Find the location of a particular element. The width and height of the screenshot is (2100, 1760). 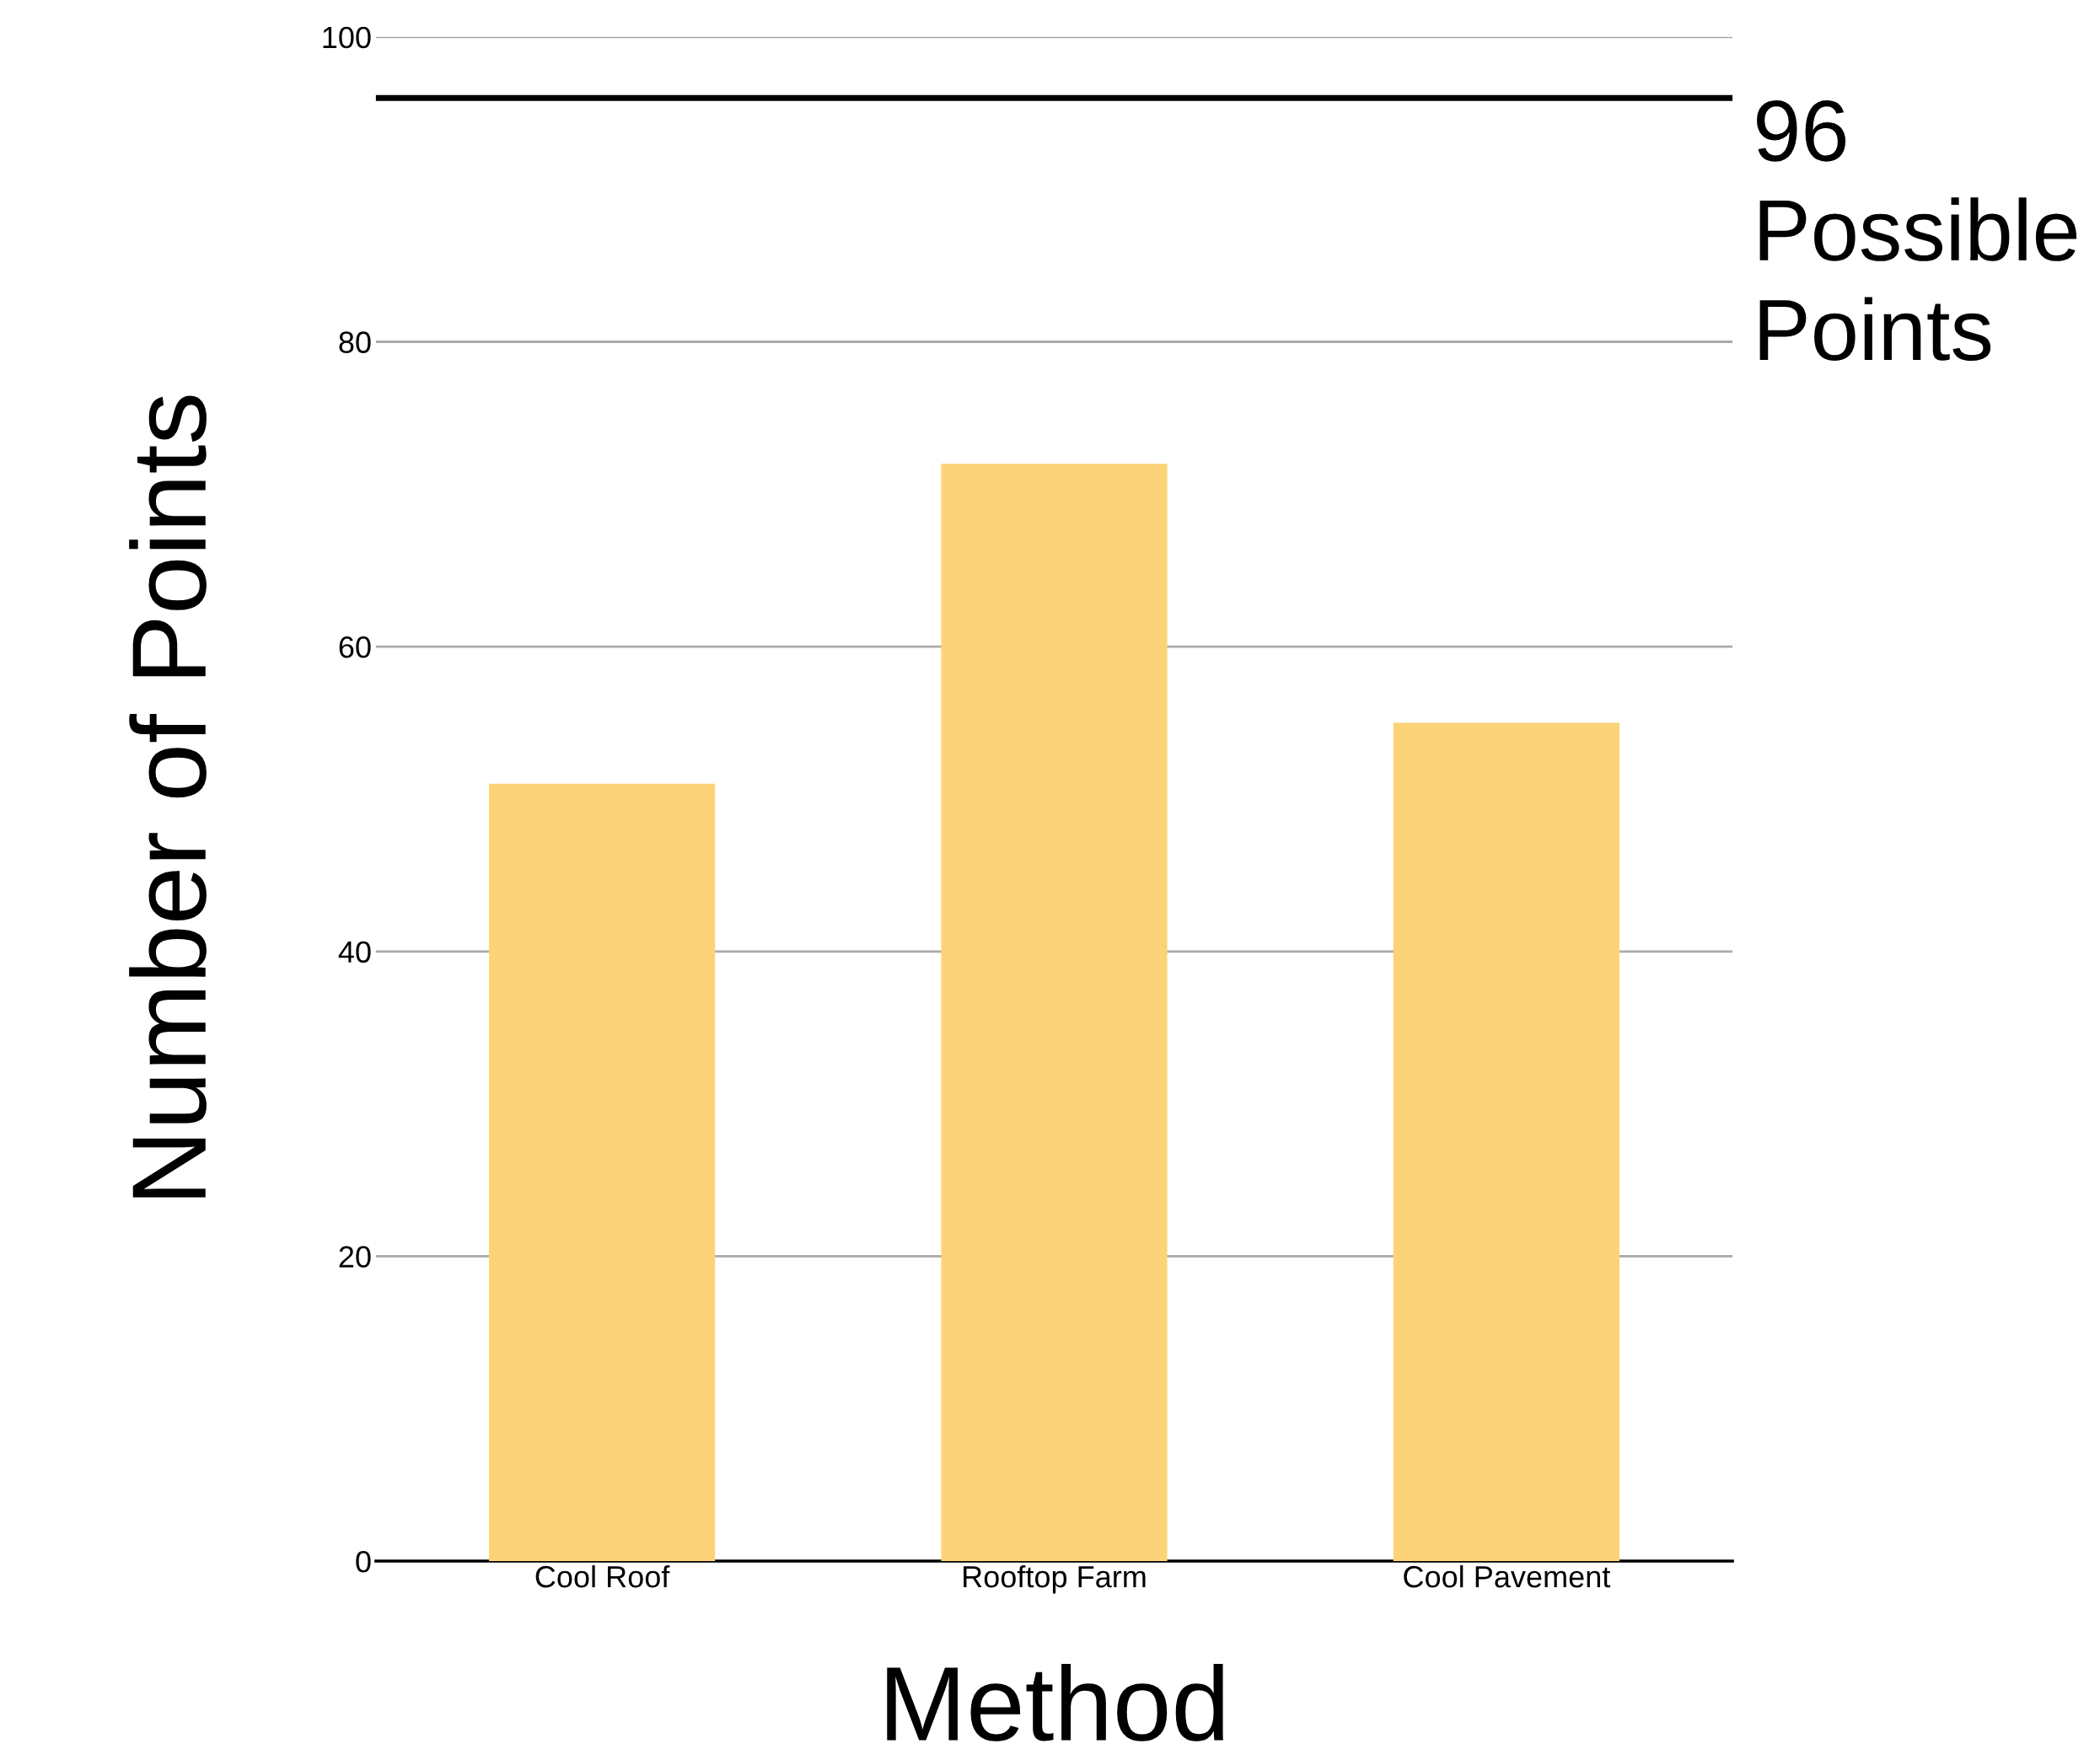

ref-line-label: 96 Possible Points is located at coordinates (1917, 230).